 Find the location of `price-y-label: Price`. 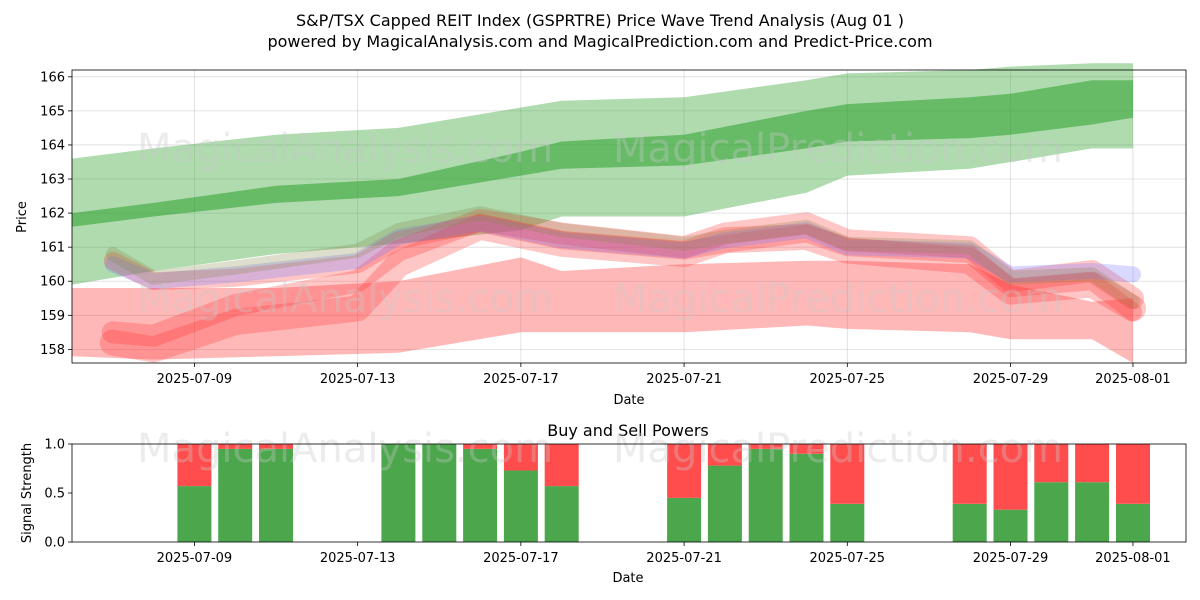

price-y-label: Price is located at coordinates (22, 217).